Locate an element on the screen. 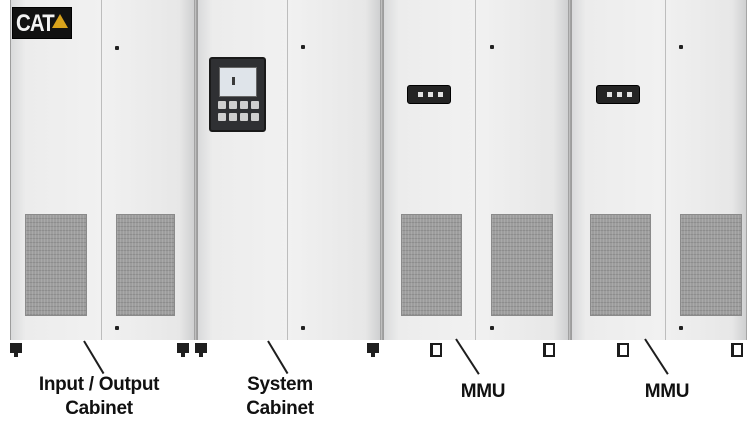  input-output-cabinet-label: Input / Output Cabinet is located at coordinates (99, 397).